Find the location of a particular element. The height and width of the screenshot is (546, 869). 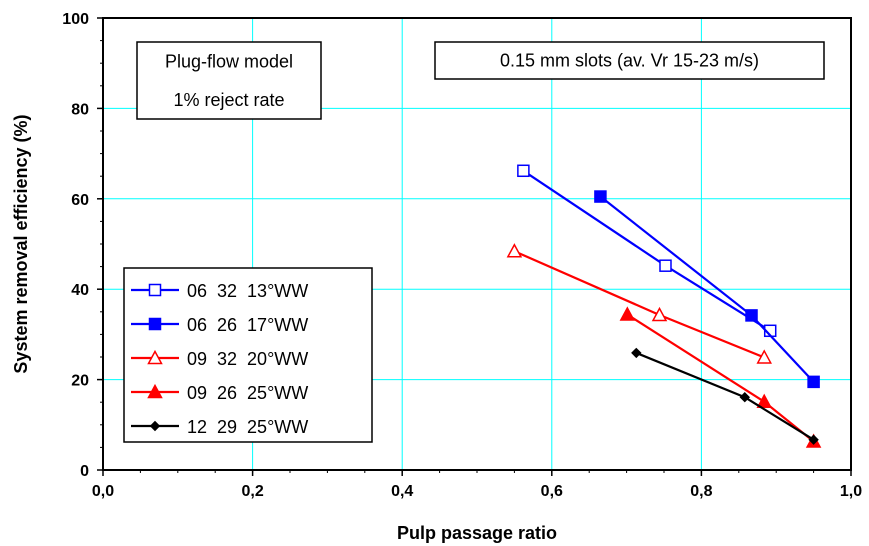

legend-entry: 06 32 13°WW is located at coordinates (219, 291).